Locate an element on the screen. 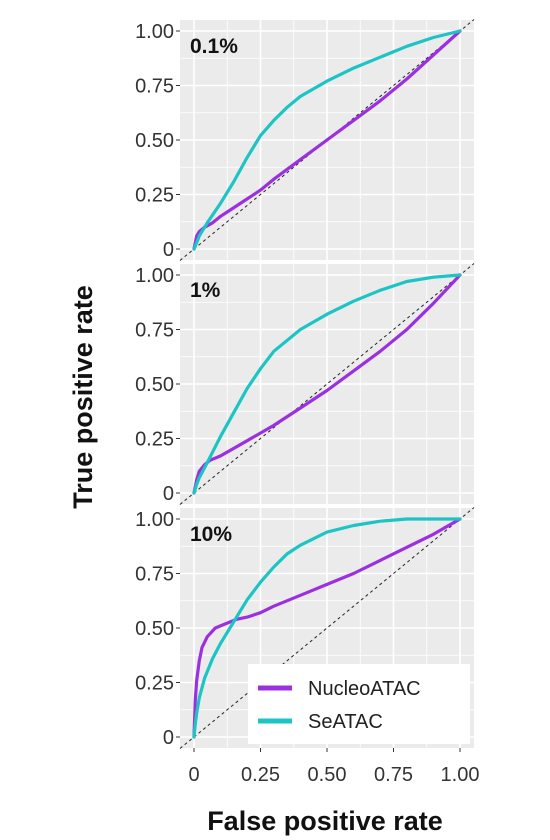 The image size is (550, 840). x-tick-label: 1.00 is located at coordinates (460, 775).